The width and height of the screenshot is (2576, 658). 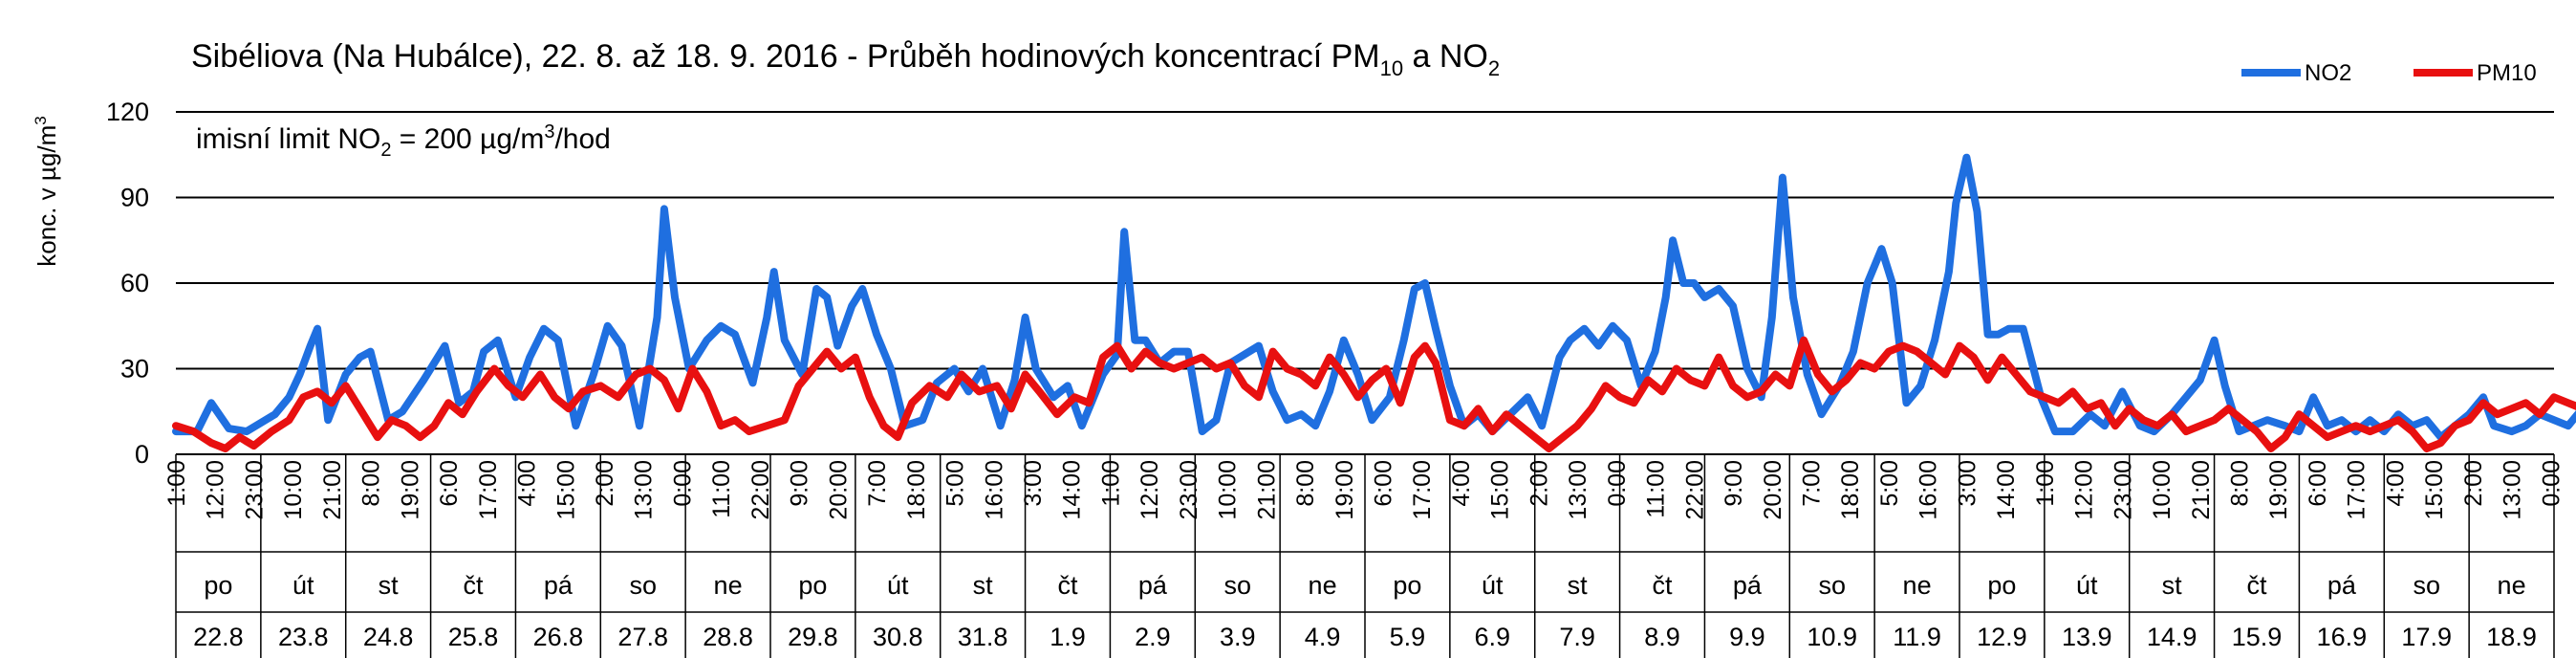 I want to click on date-label: 16.9, so click(x=2342, y=637).